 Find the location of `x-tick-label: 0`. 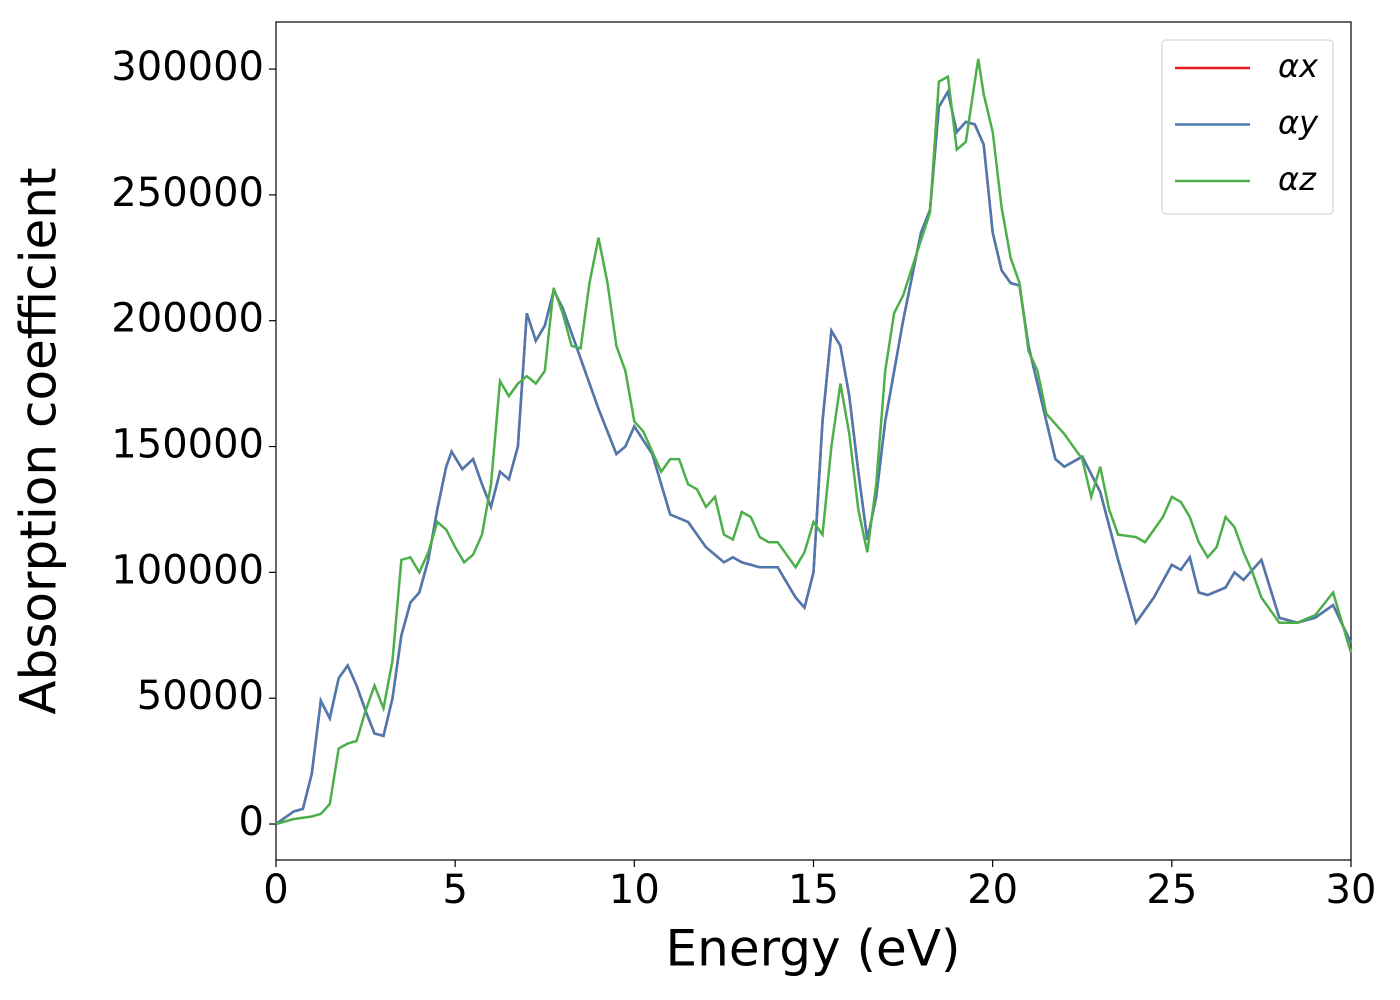

x-tick-label: 0 is located at coordinates (275, 890).